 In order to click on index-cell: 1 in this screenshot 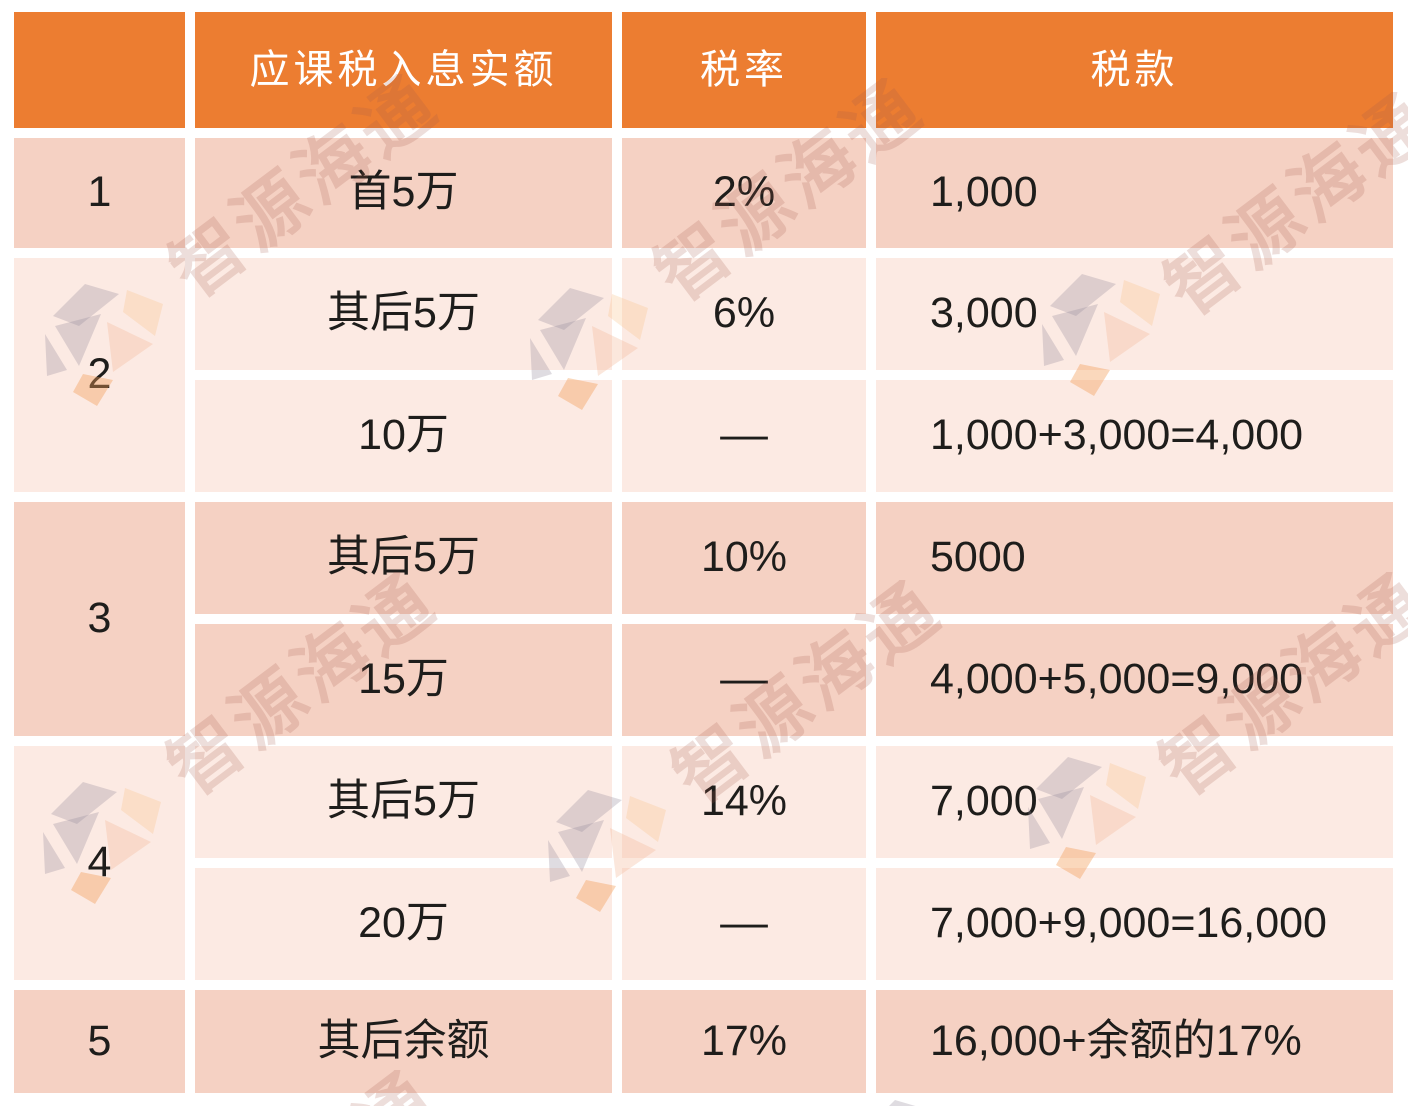, I will do `click(99, 193)`.